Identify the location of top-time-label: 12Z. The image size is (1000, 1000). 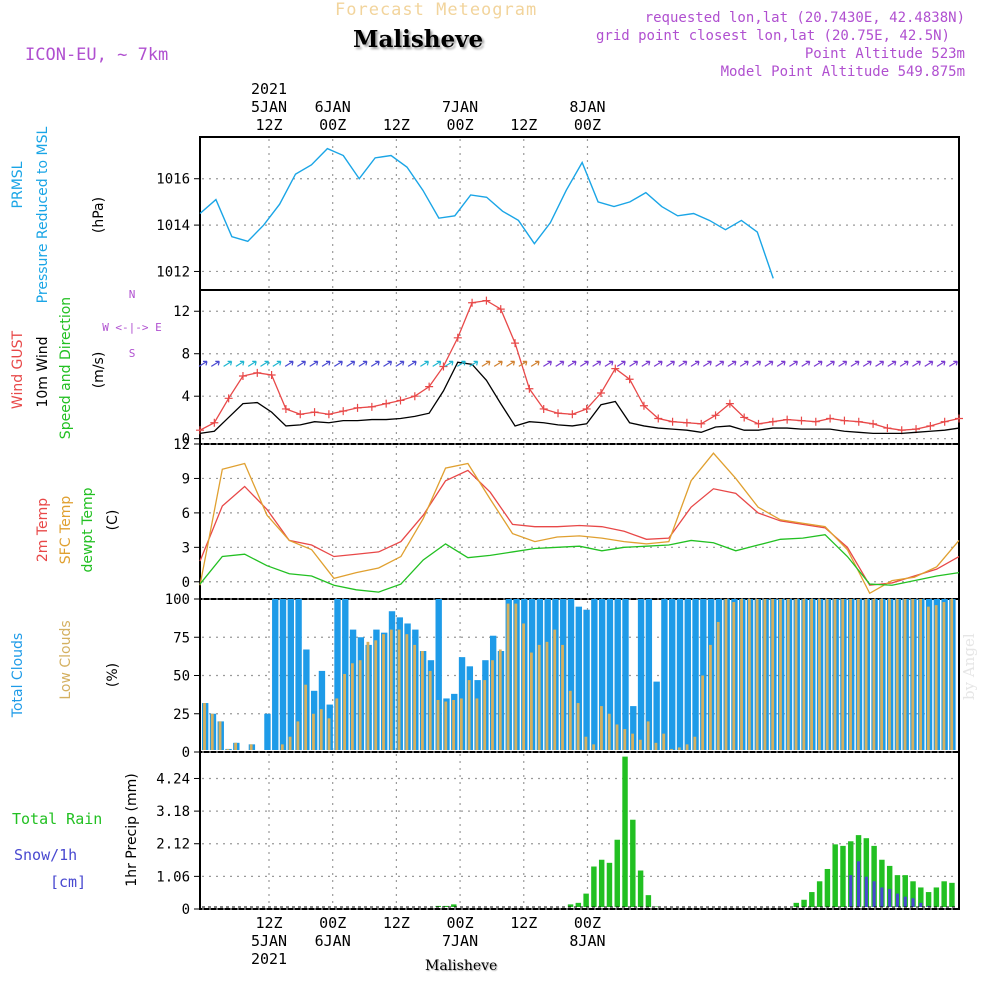
(268, 125).